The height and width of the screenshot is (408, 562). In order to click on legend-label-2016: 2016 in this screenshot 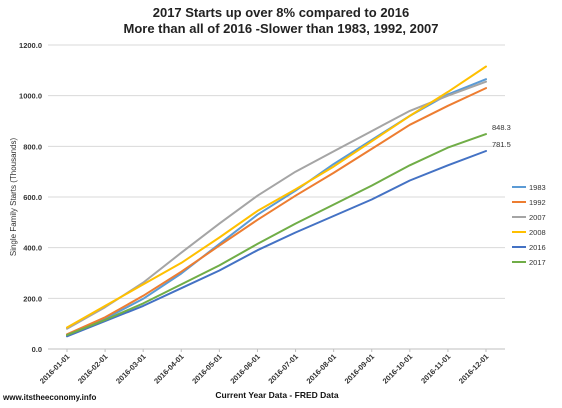, I will do `click(537, 247)`.